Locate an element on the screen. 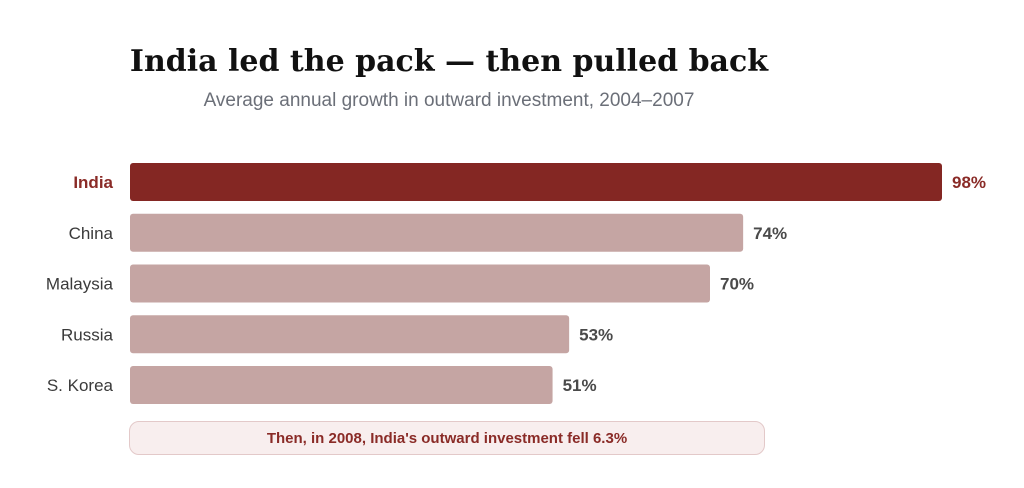 This screenshot has height=488, width=1024. bar-china is located at coordinates (437, 232).